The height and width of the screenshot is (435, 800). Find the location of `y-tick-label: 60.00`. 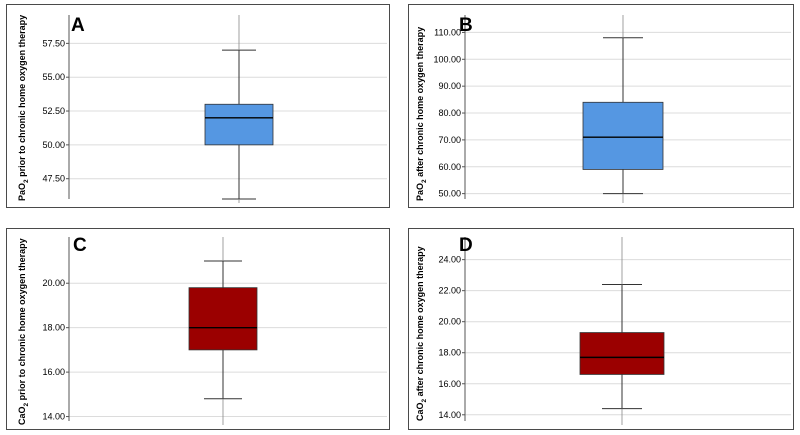

y-tick-label: 60.00 is located at coordinates (449, 167).